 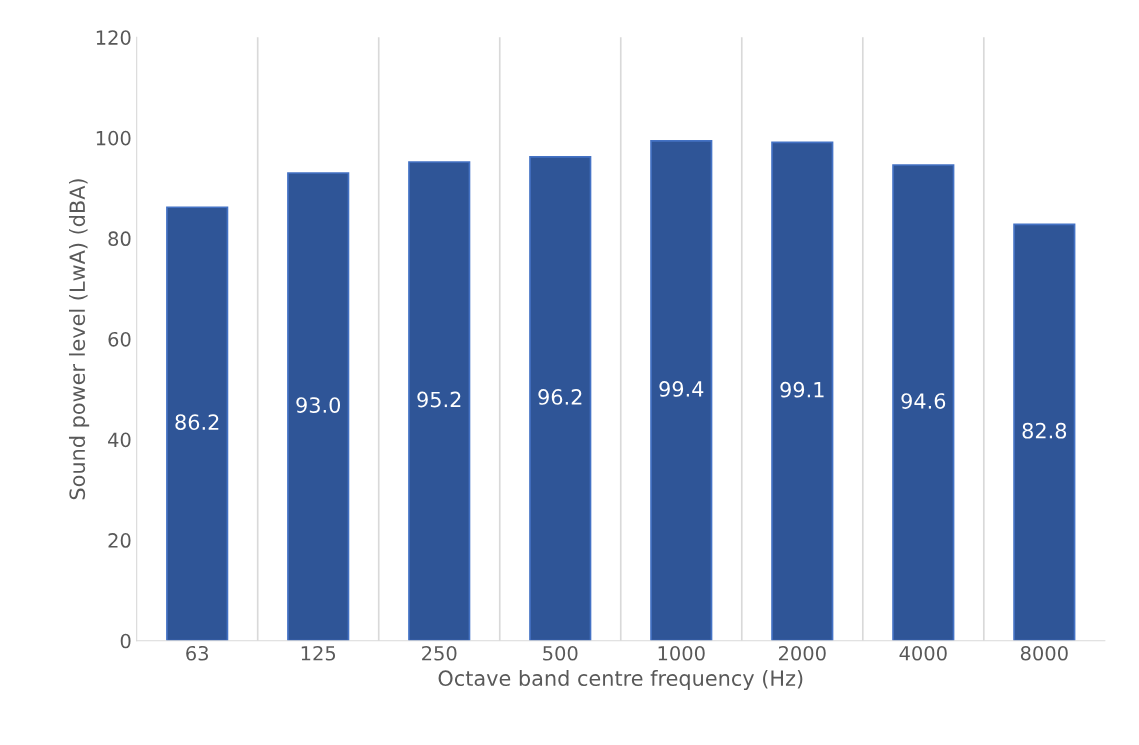 What do you see at coordinates (802, 653) in the screenshot?
I see `x-tick-label: 2000` at bounding box center [802, 653].